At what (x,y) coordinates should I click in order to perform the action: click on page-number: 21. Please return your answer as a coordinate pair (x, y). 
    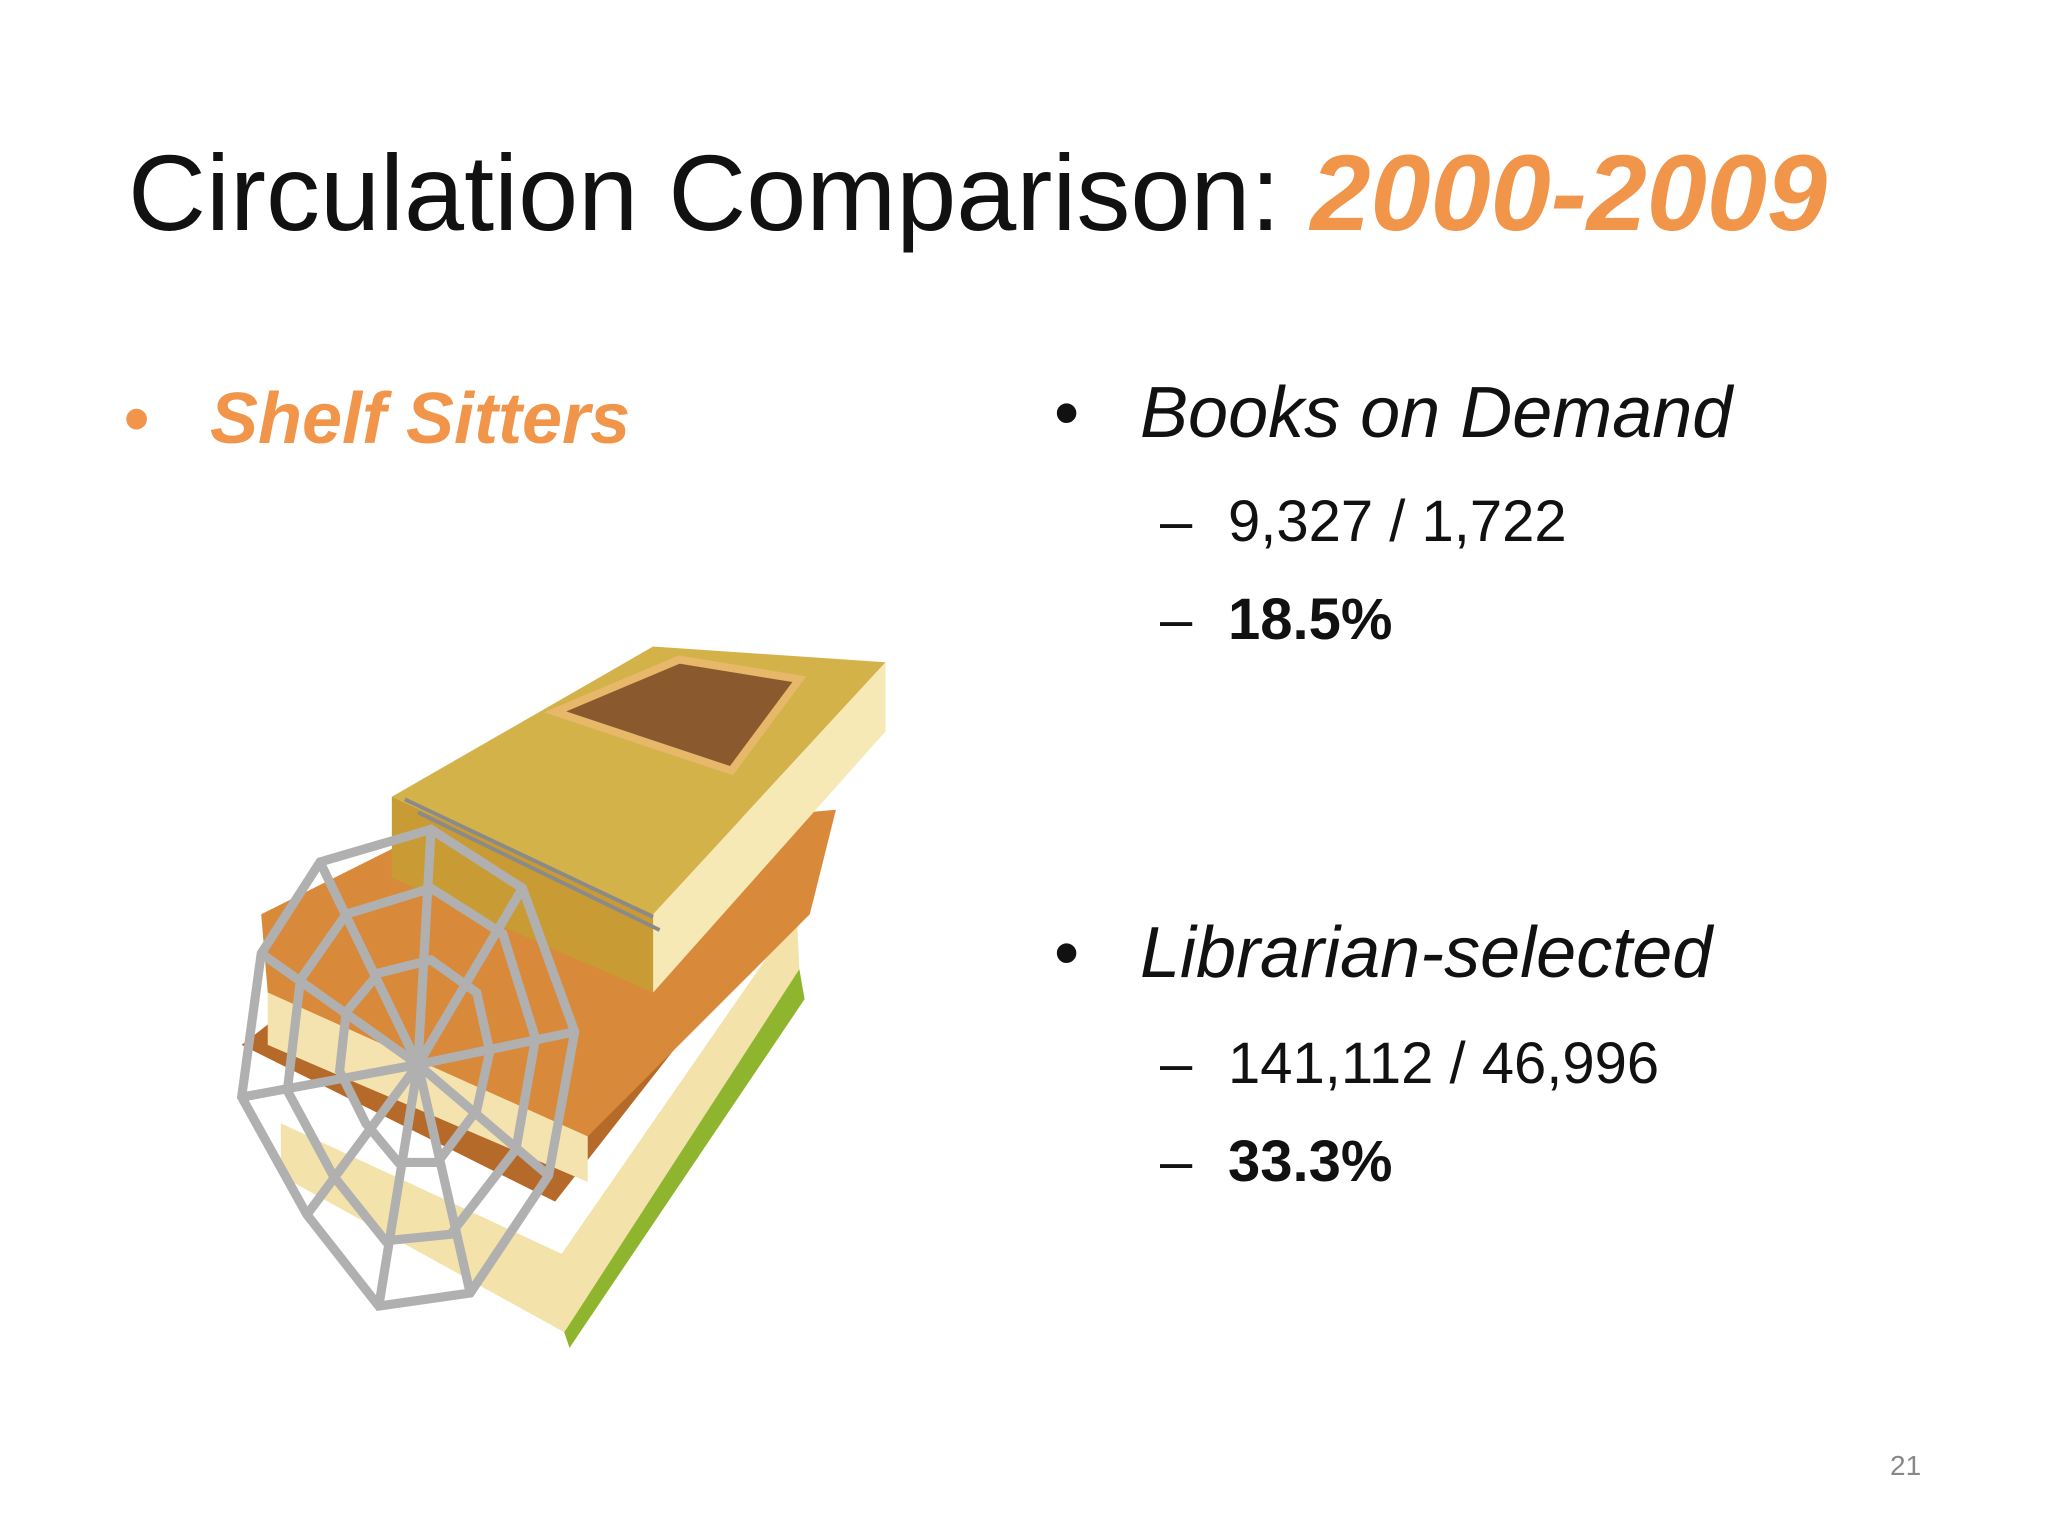
    Looking at the image, I should click on (1906, 1465).